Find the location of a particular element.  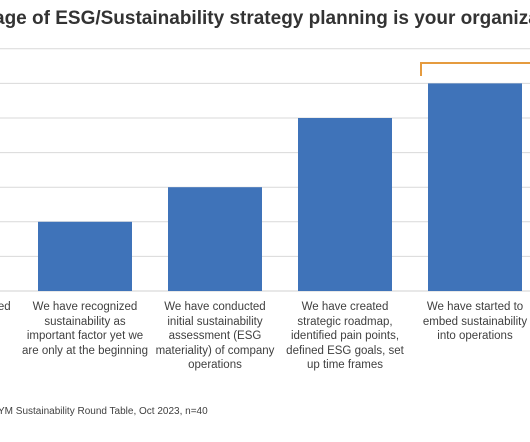

category-label: red is located at coordinates (5, 307).